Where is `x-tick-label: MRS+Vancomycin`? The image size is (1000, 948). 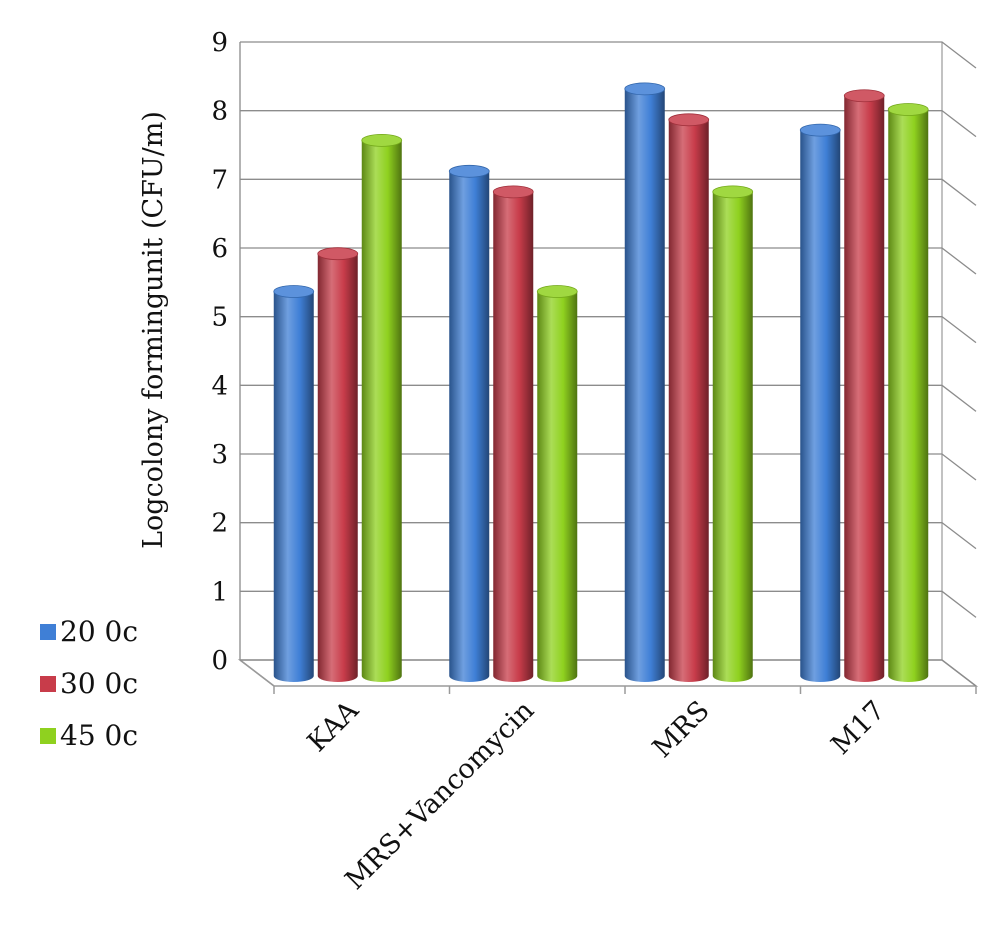 x-tick-label: MRS+Vancomycin is located at coordinates (439, 795).